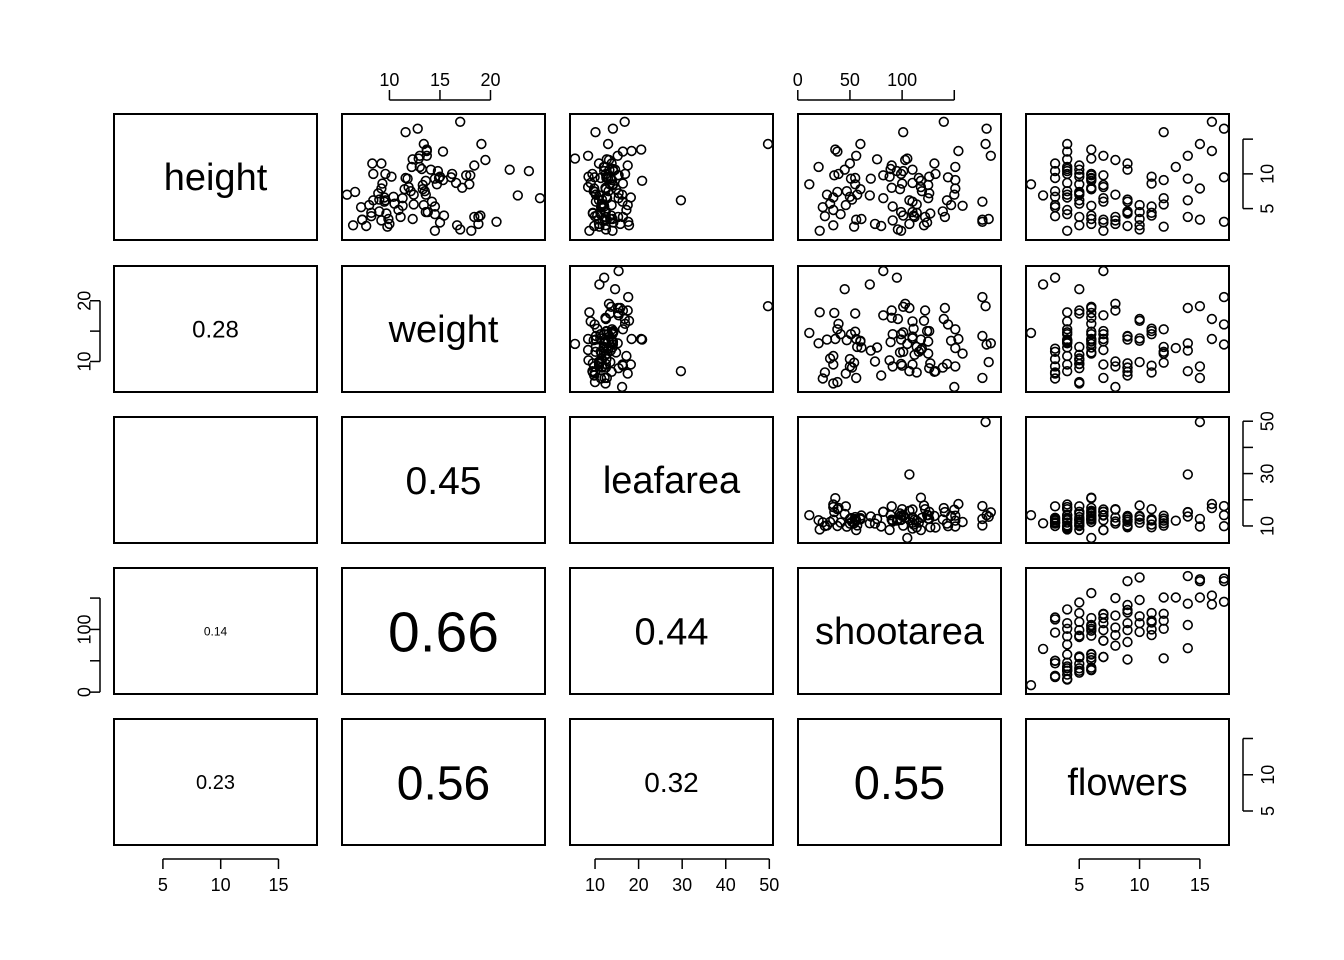  What do you see at coordinates (443, 480) in the screenshot?
I see `panel-leafarea-vs-weight: 0.45` at bounding box center [443, 480].